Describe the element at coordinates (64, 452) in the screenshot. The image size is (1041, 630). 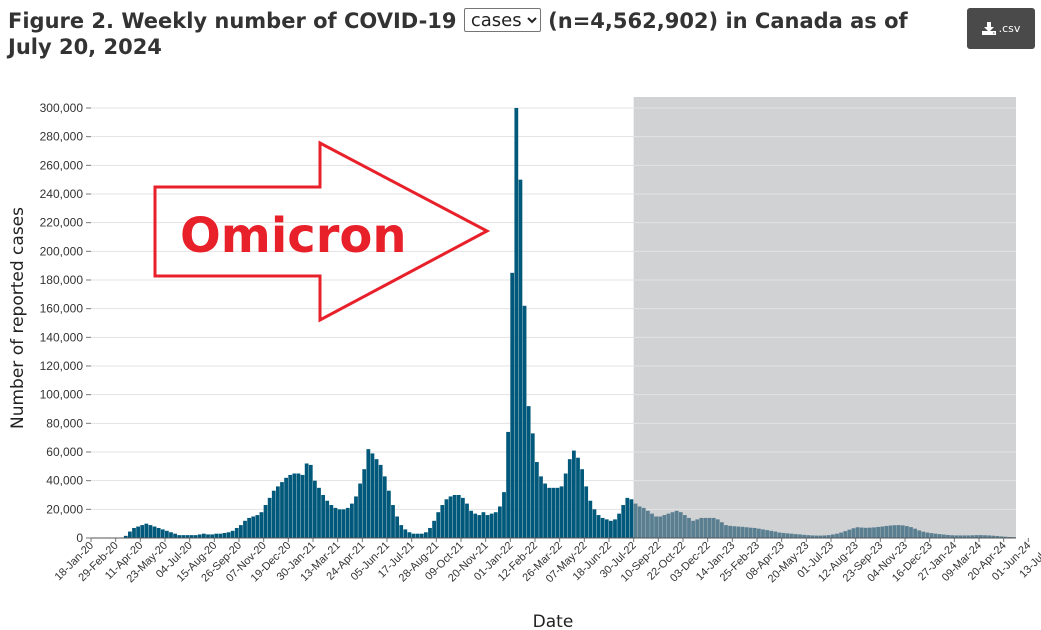
I see `y-tick-label: 60,000` at that location.